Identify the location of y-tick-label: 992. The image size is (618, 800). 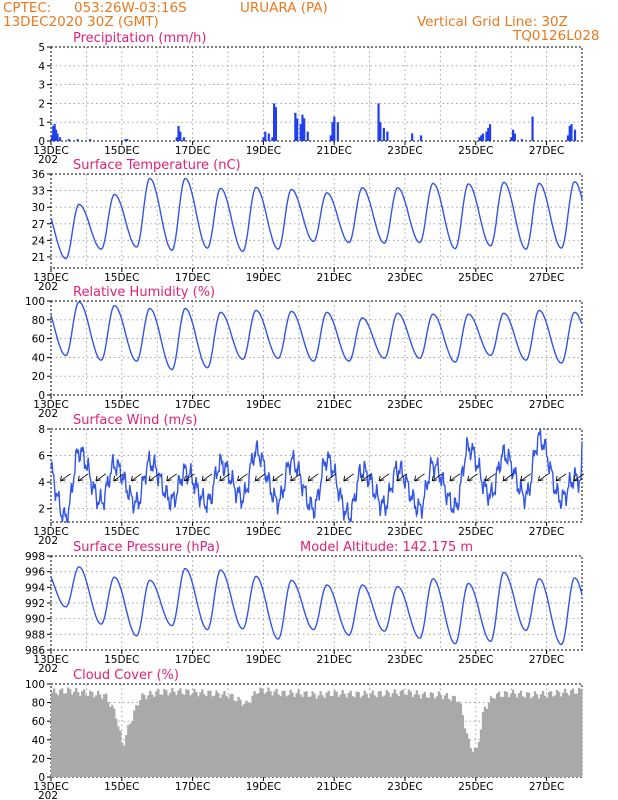
(35, 604).